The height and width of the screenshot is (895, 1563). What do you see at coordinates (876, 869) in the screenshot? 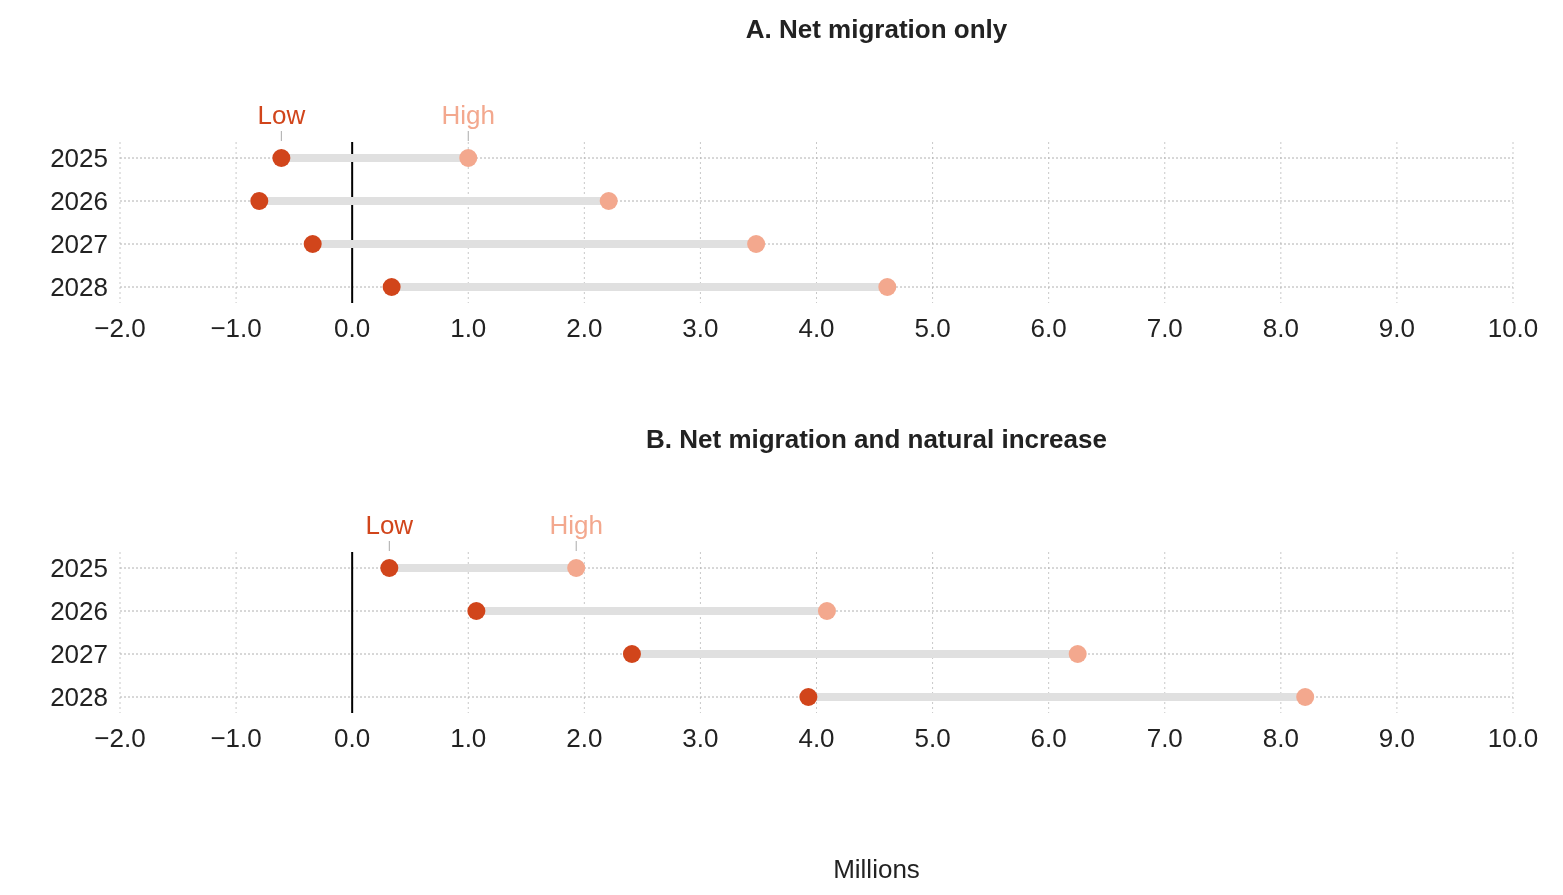
I see `x-axis-title: Millions` at bounding box center [876, 869].